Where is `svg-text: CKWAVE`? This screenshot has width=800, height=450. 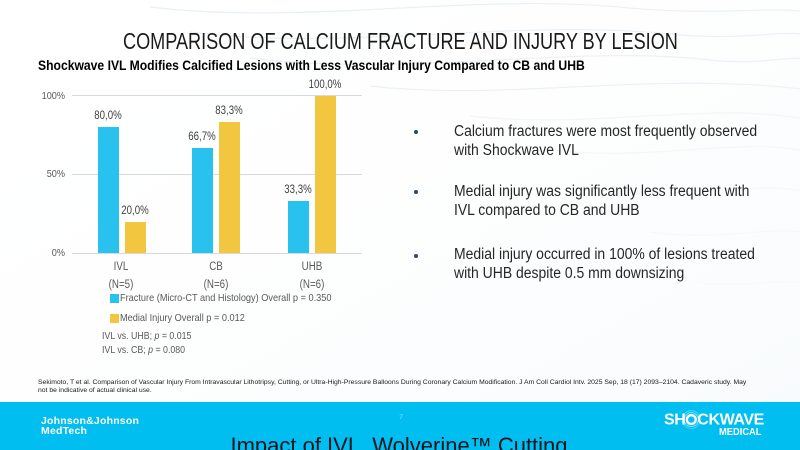
svg-text: CKWAVE is located at coordinates (730, 420).